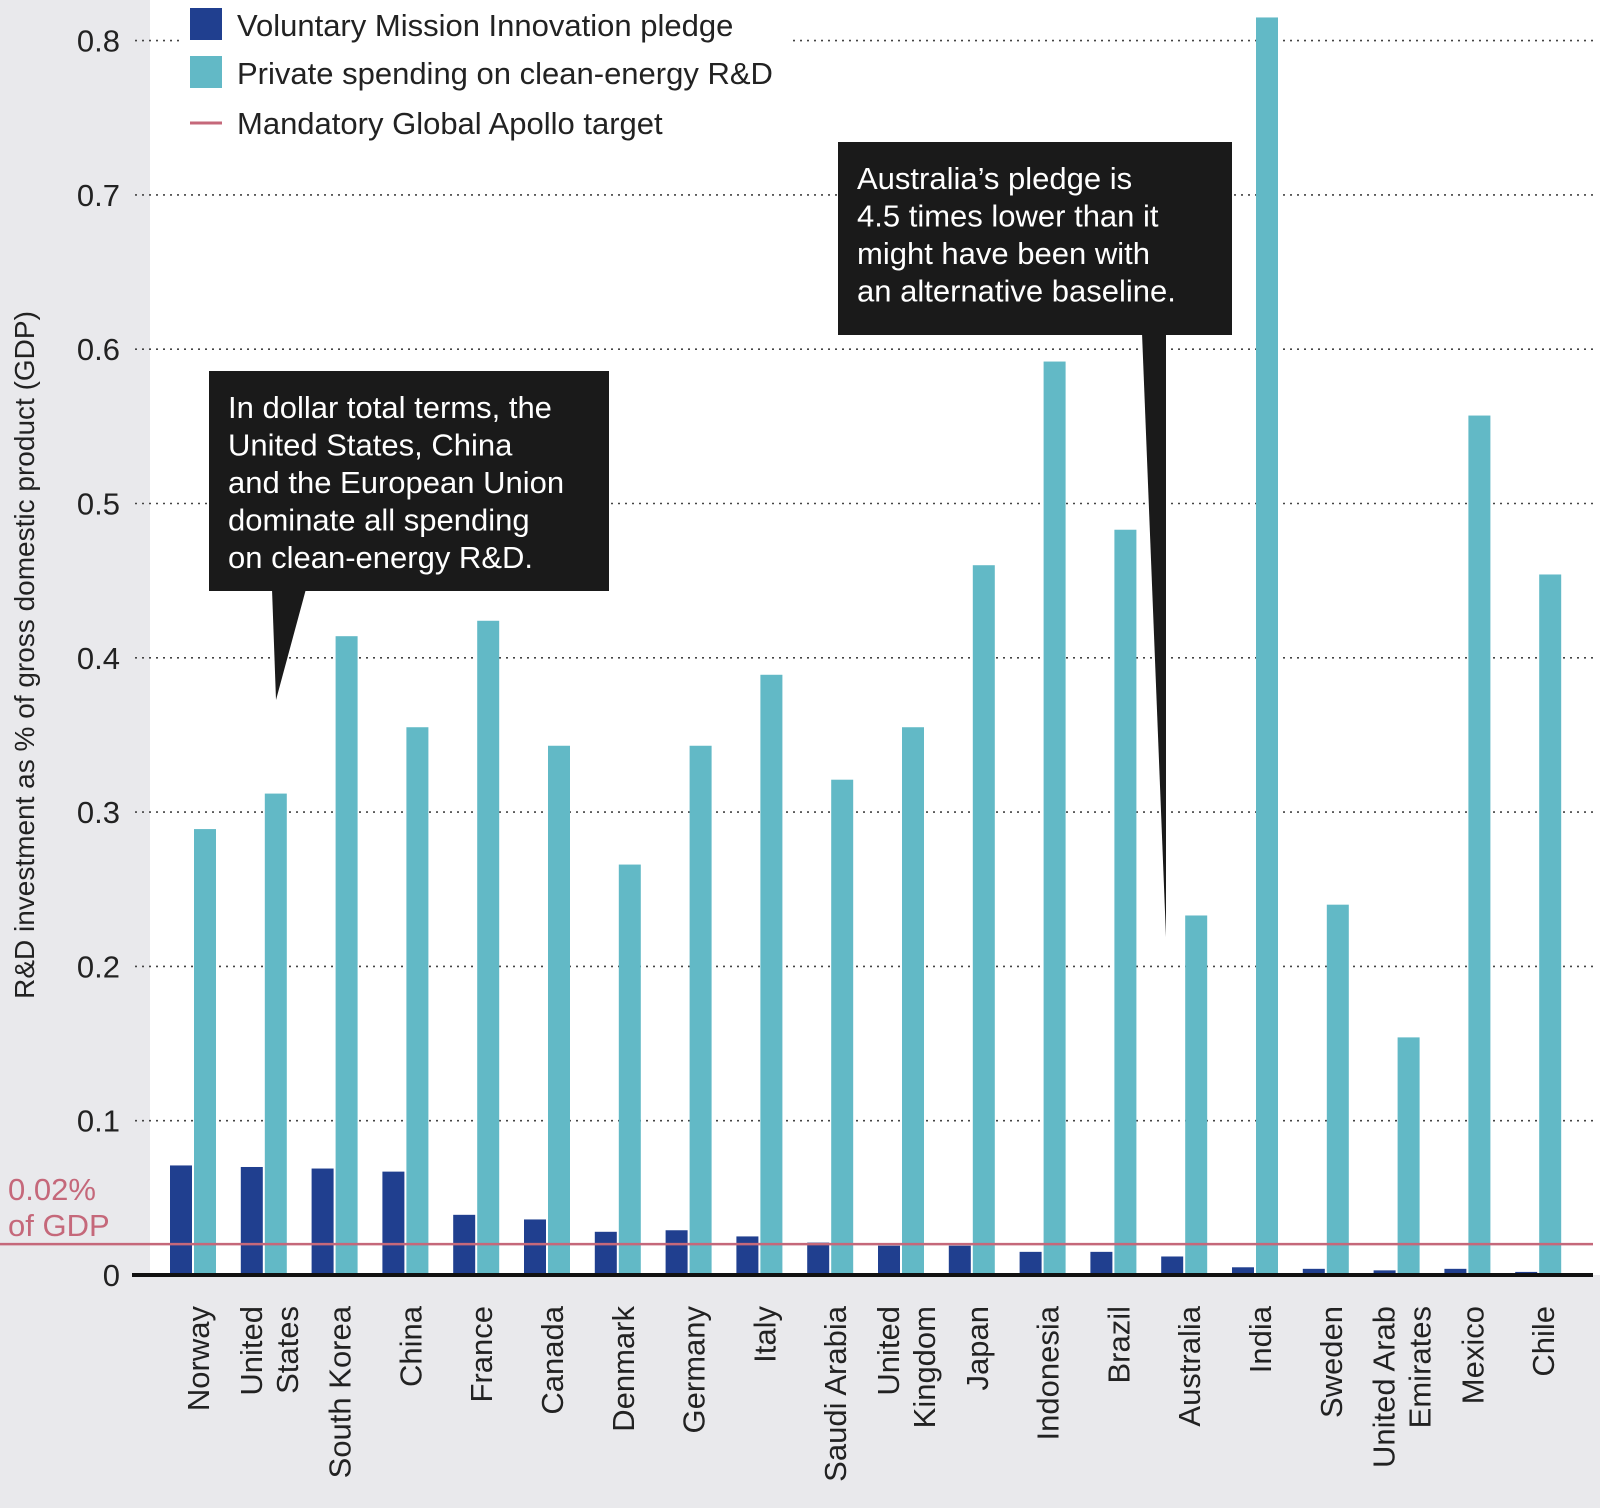 This screenshot has height=1508, width=1600. What do you see at coordinates (198, 1359) in the screenshot?
I see `category-label: Norway` at bounding box center [198, 1359].